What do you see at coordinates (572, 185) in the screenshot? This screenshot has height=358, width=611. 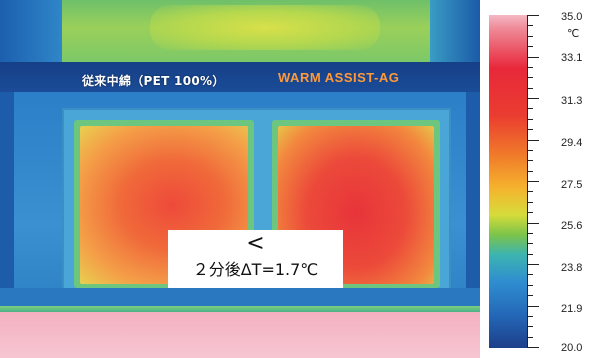 I see `scale-label: 27.5` at bounding box center [572, 185].